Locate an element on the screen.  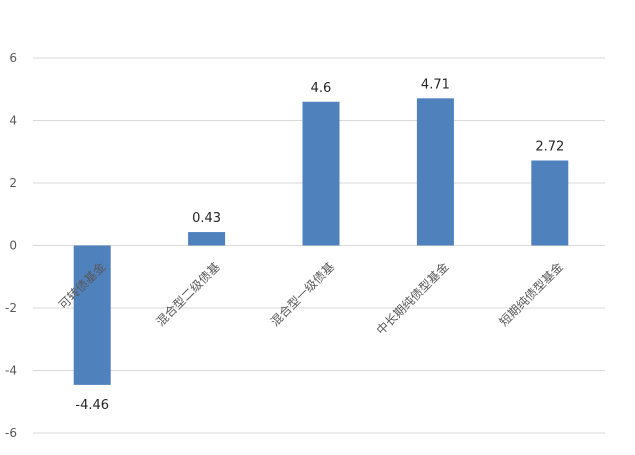
category-label: 混合型二级债基 is located at coordinates (188, 294).